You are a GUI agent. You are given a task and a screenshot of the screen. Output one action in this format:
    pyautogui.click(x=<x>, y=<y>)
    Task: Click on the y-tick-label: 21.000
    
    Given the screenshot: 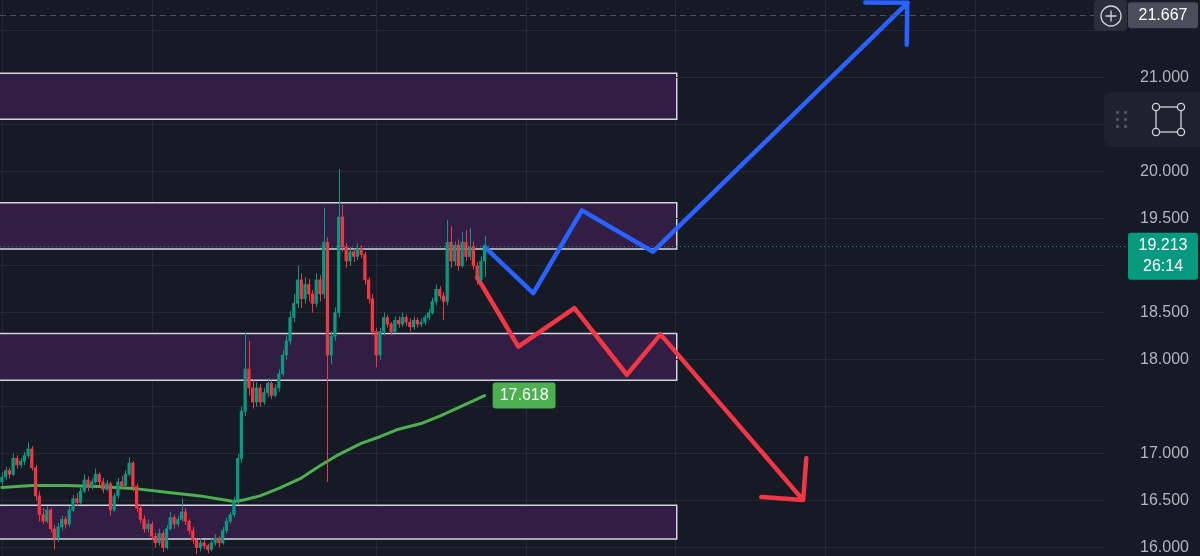 What is the action you would take?
    pyautogui.click(x=1165, y=77)
    